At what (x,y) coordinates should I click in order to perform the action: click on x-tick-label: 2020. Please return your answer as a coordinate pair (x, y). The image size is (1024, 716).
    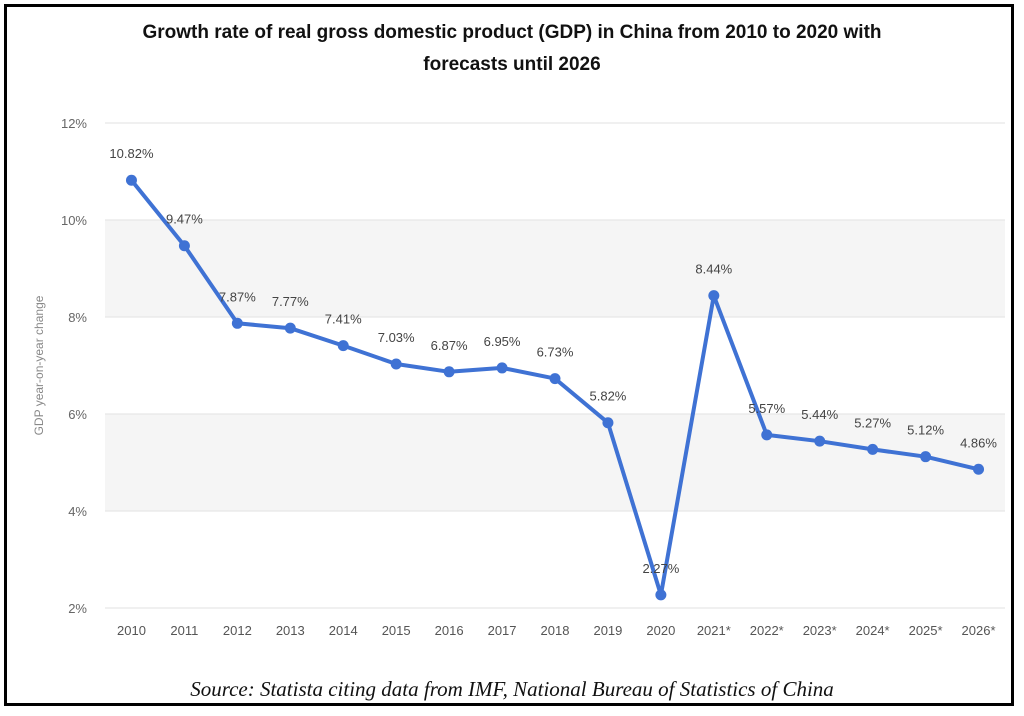
    Looking at the image, I should click on (660, 630).